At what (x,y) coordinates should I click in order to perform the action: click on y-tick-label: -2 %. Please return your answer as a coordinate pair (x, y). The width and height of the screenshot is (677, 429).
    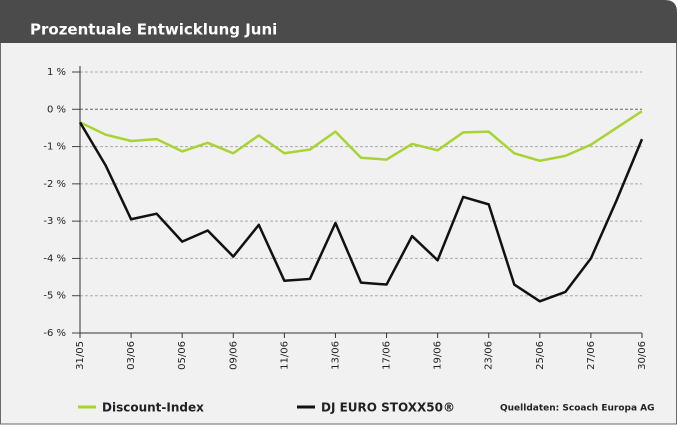
    Looking at the image, I should click on (54, 184).